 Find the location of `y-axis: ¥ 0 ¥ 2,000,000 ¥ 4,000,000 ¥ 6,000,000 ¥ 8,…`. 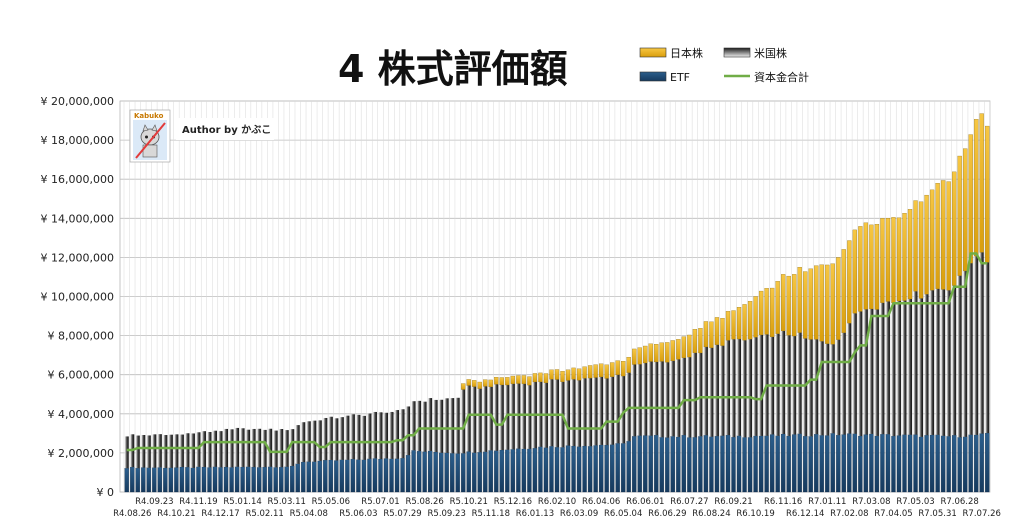

y-axis: ¥ 0 ¥ 2,000,000 ¥ 4,000,000 ¥ 6,000,000 ¥ 8,… is located at coordinates (77, 297).